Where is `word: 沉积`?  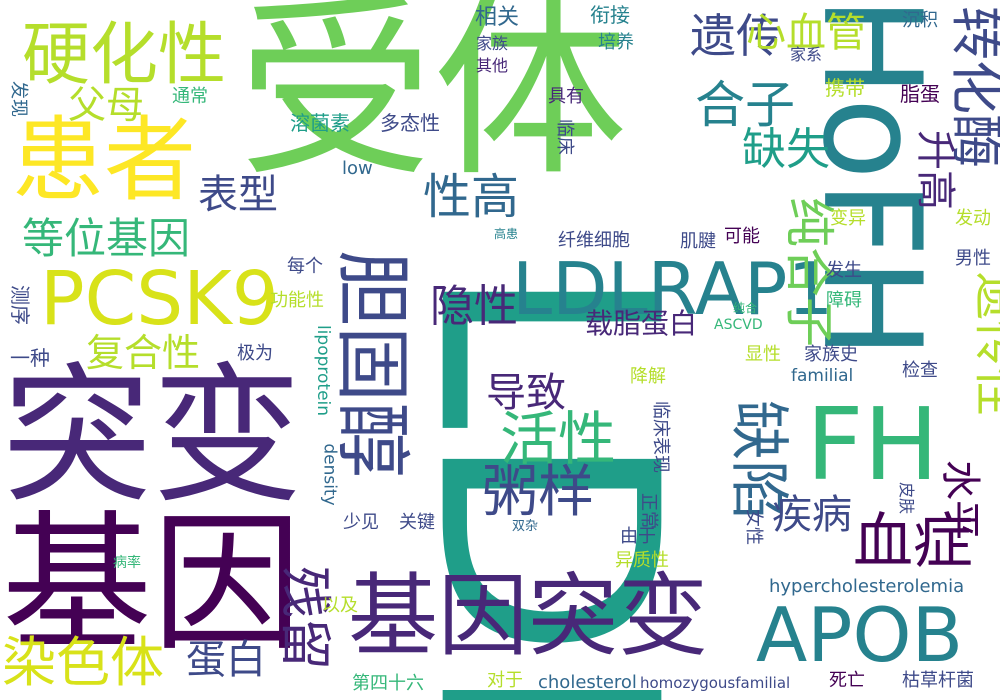 word: 沉积 is located at coordinates (920, 20).